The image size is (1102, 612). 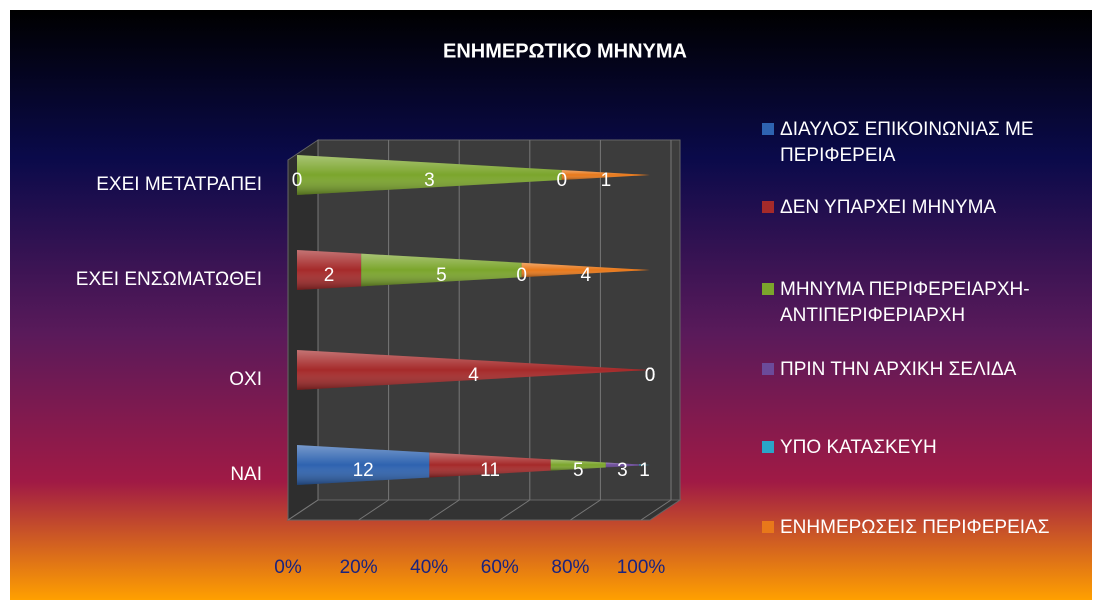 I want to click on y-tick-label: ΝΑΙ, so click(x=246, y=474).